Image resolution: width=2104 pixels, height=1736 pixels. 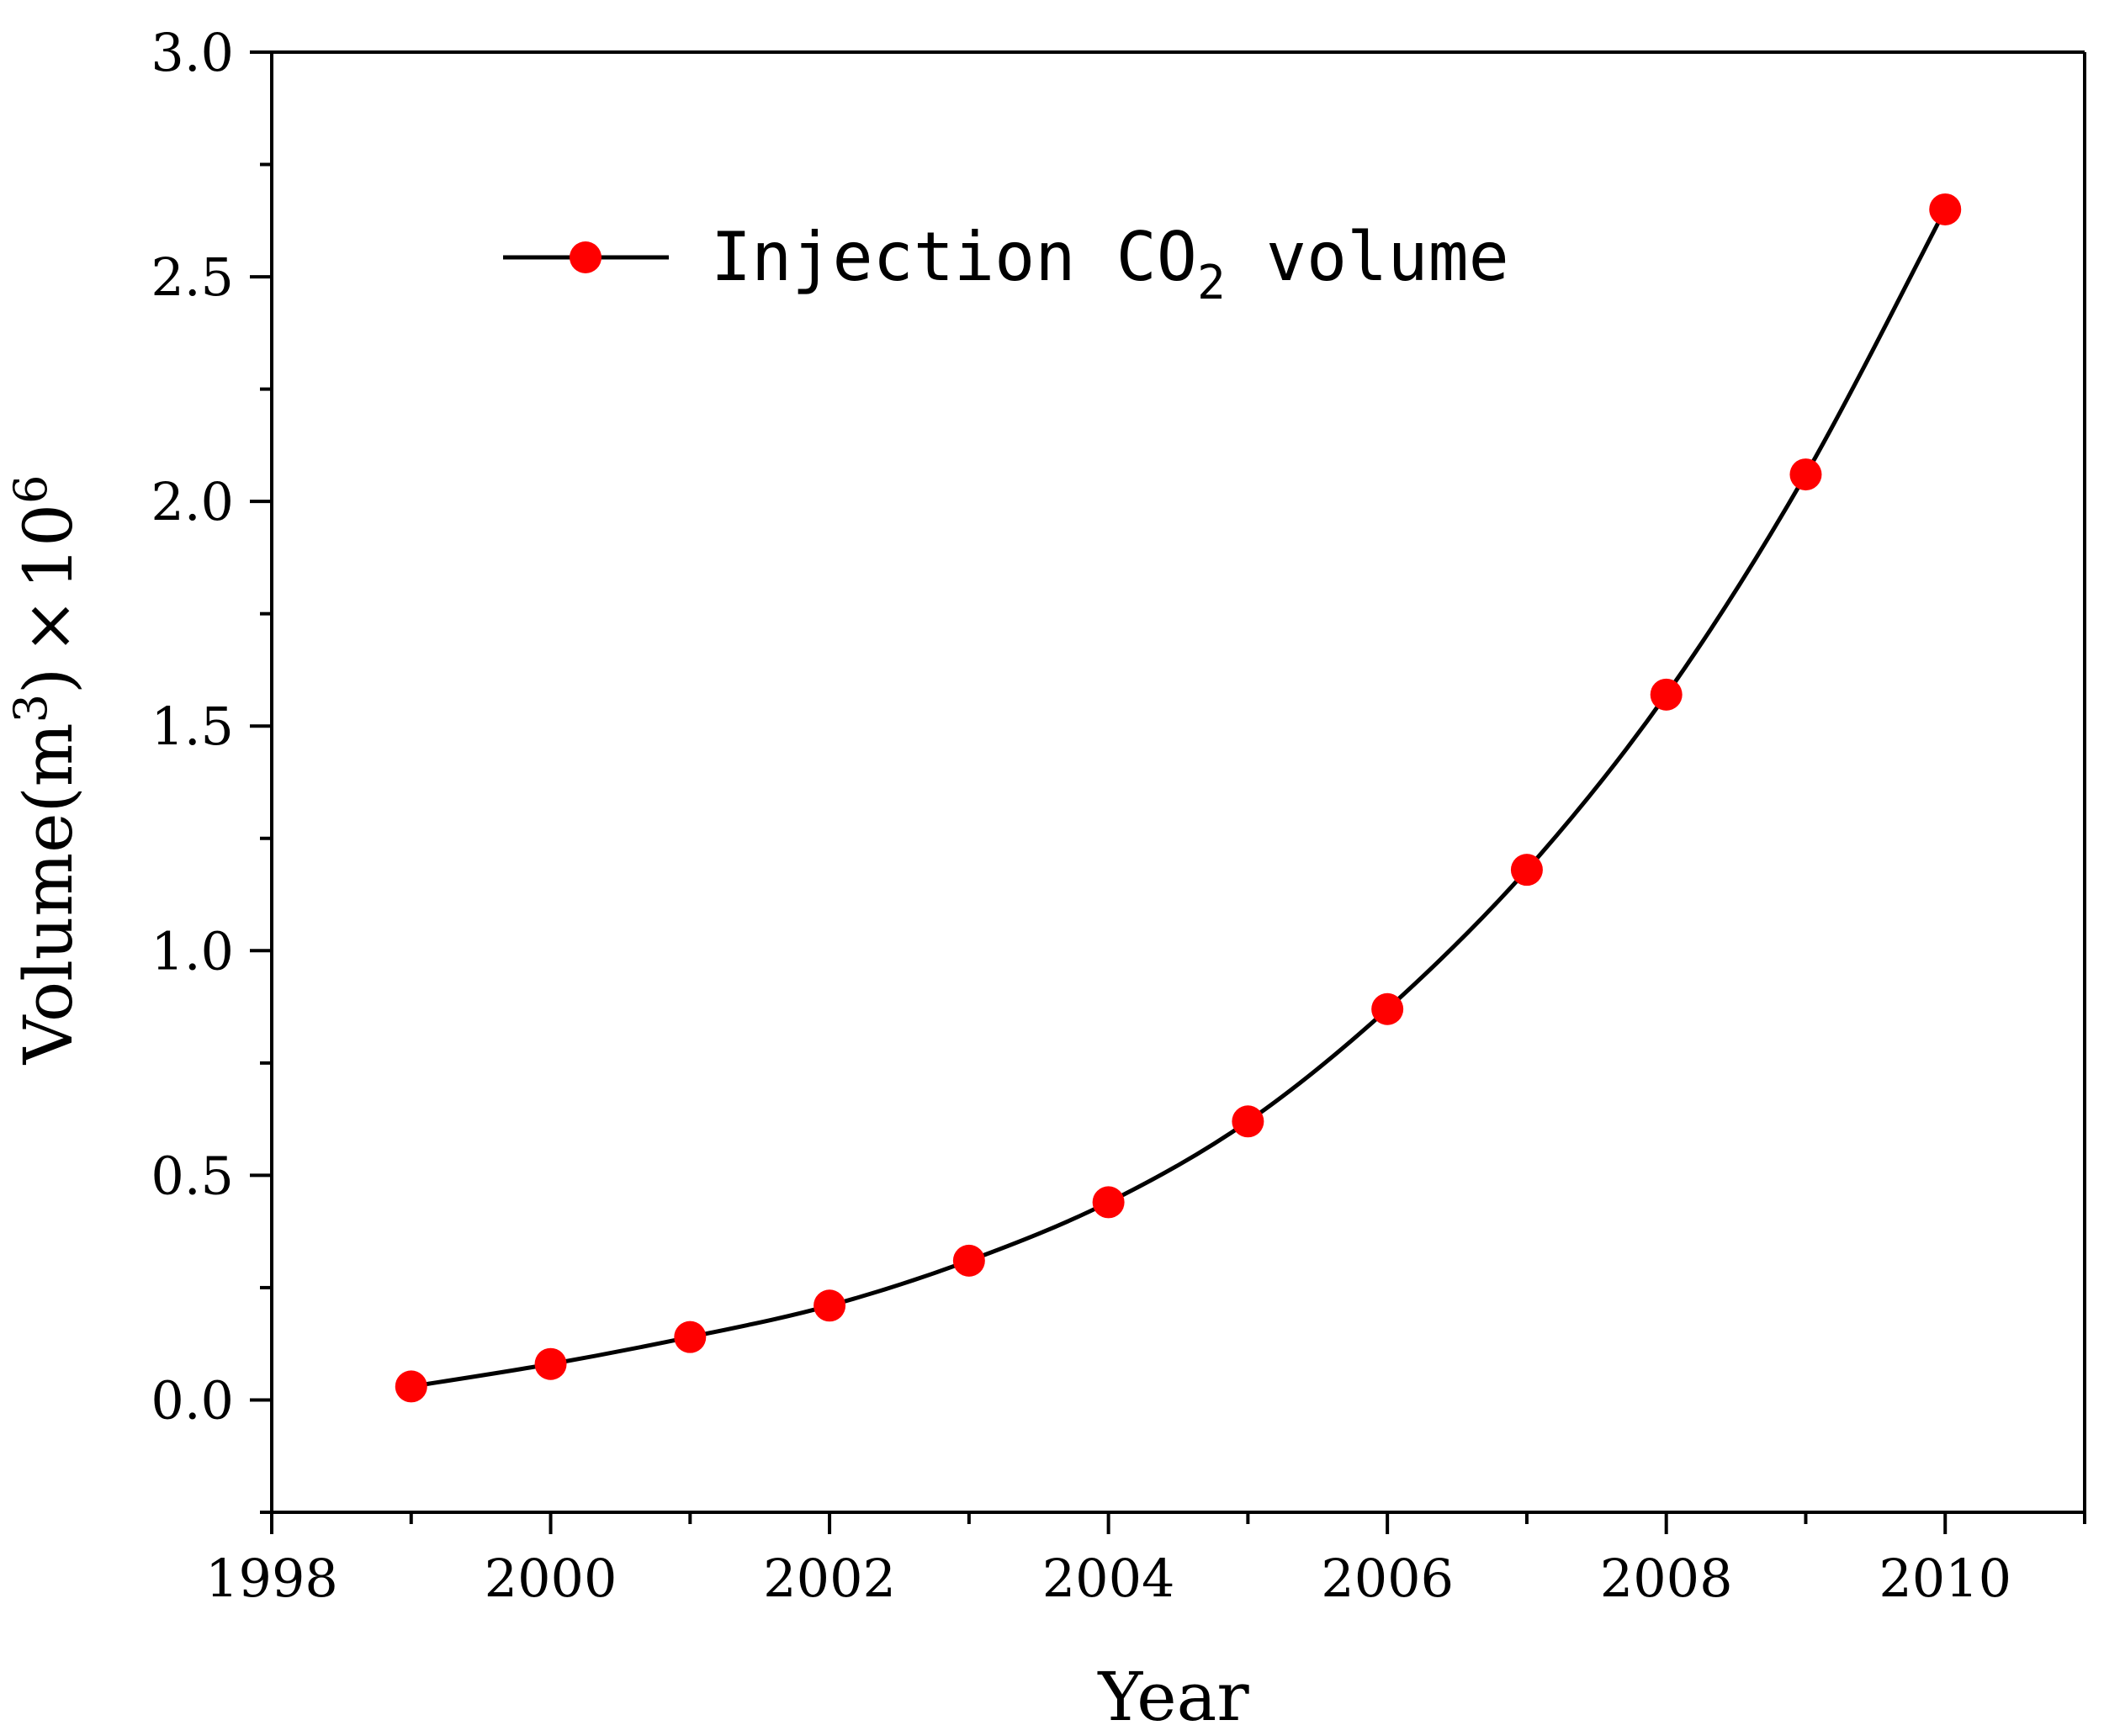 I want to click on y-tick-label: 0.0, so click(x=192, y=1400).